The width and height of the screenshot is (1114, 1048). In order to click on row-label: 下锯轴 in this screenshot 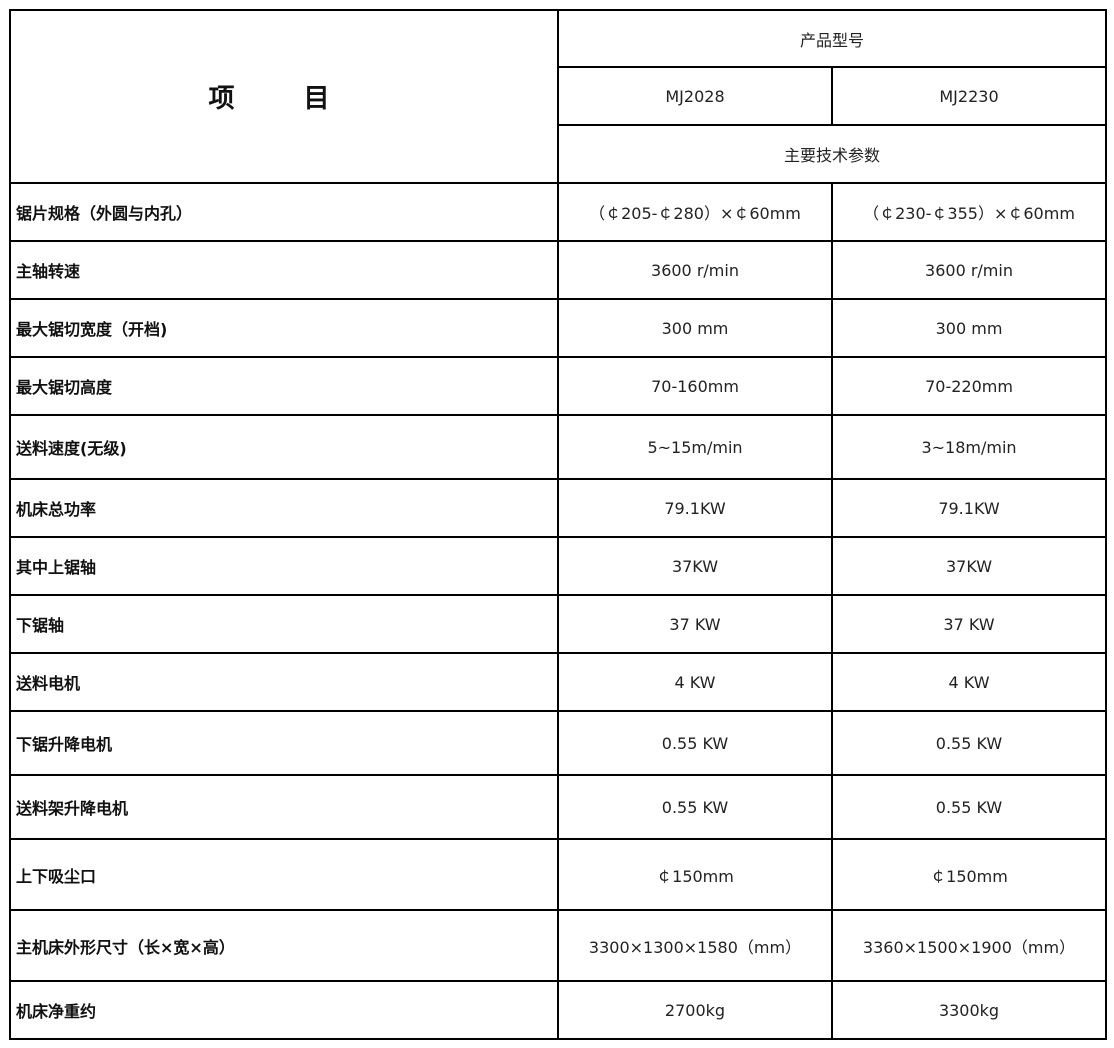, I will do `click(284, 624)`.